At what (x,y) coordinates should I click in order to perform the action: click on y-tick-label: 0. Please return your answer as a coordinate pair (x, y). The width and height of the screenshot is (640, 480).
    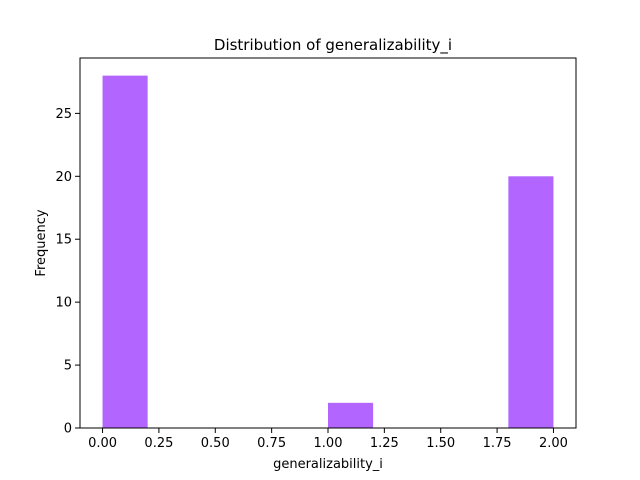
    Looking at the image, I should click on (68, 429).